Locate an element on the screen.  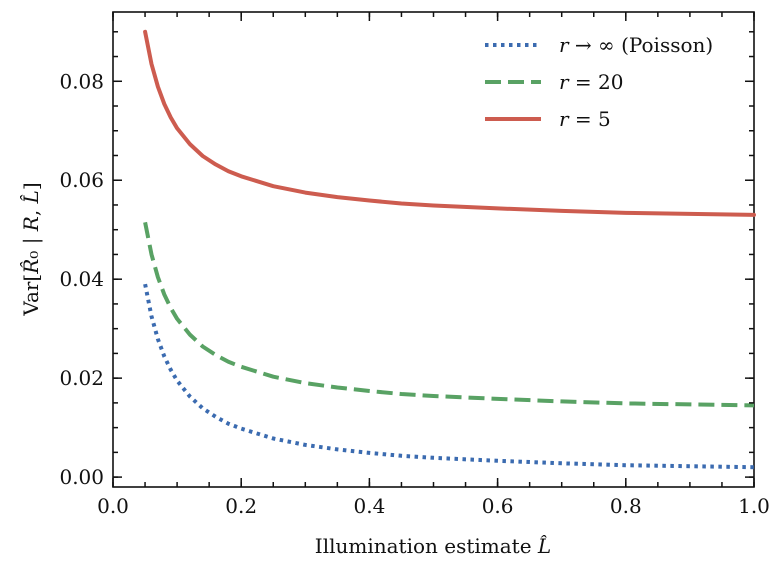
x-axis-label: Illumination estimate L̂ is located at coordinates (433, 546).